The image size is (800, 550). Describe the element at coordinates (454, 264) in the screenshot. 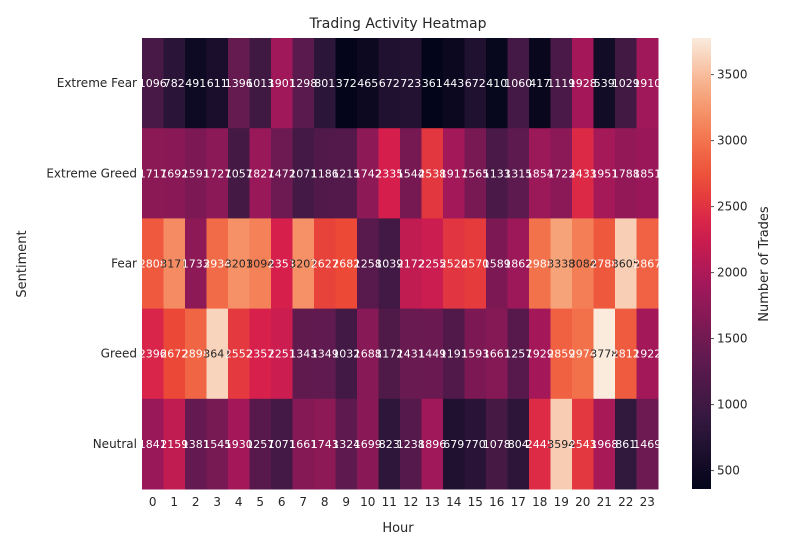

I see `cell-value-label: 2520` at that location.